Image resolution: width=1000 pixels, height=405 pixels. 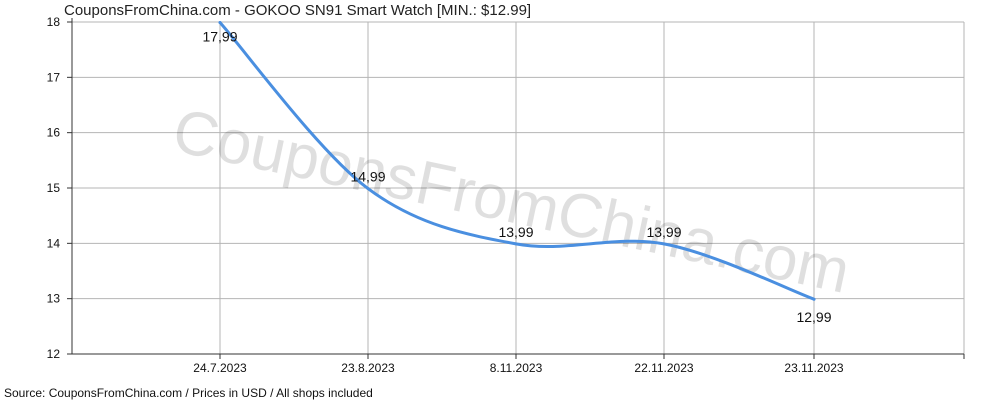 What do you see at coordinates (368, 368) in the screenshot?
I see `x-tick-label: 23.8.2023` at bounding box center [368, 368].